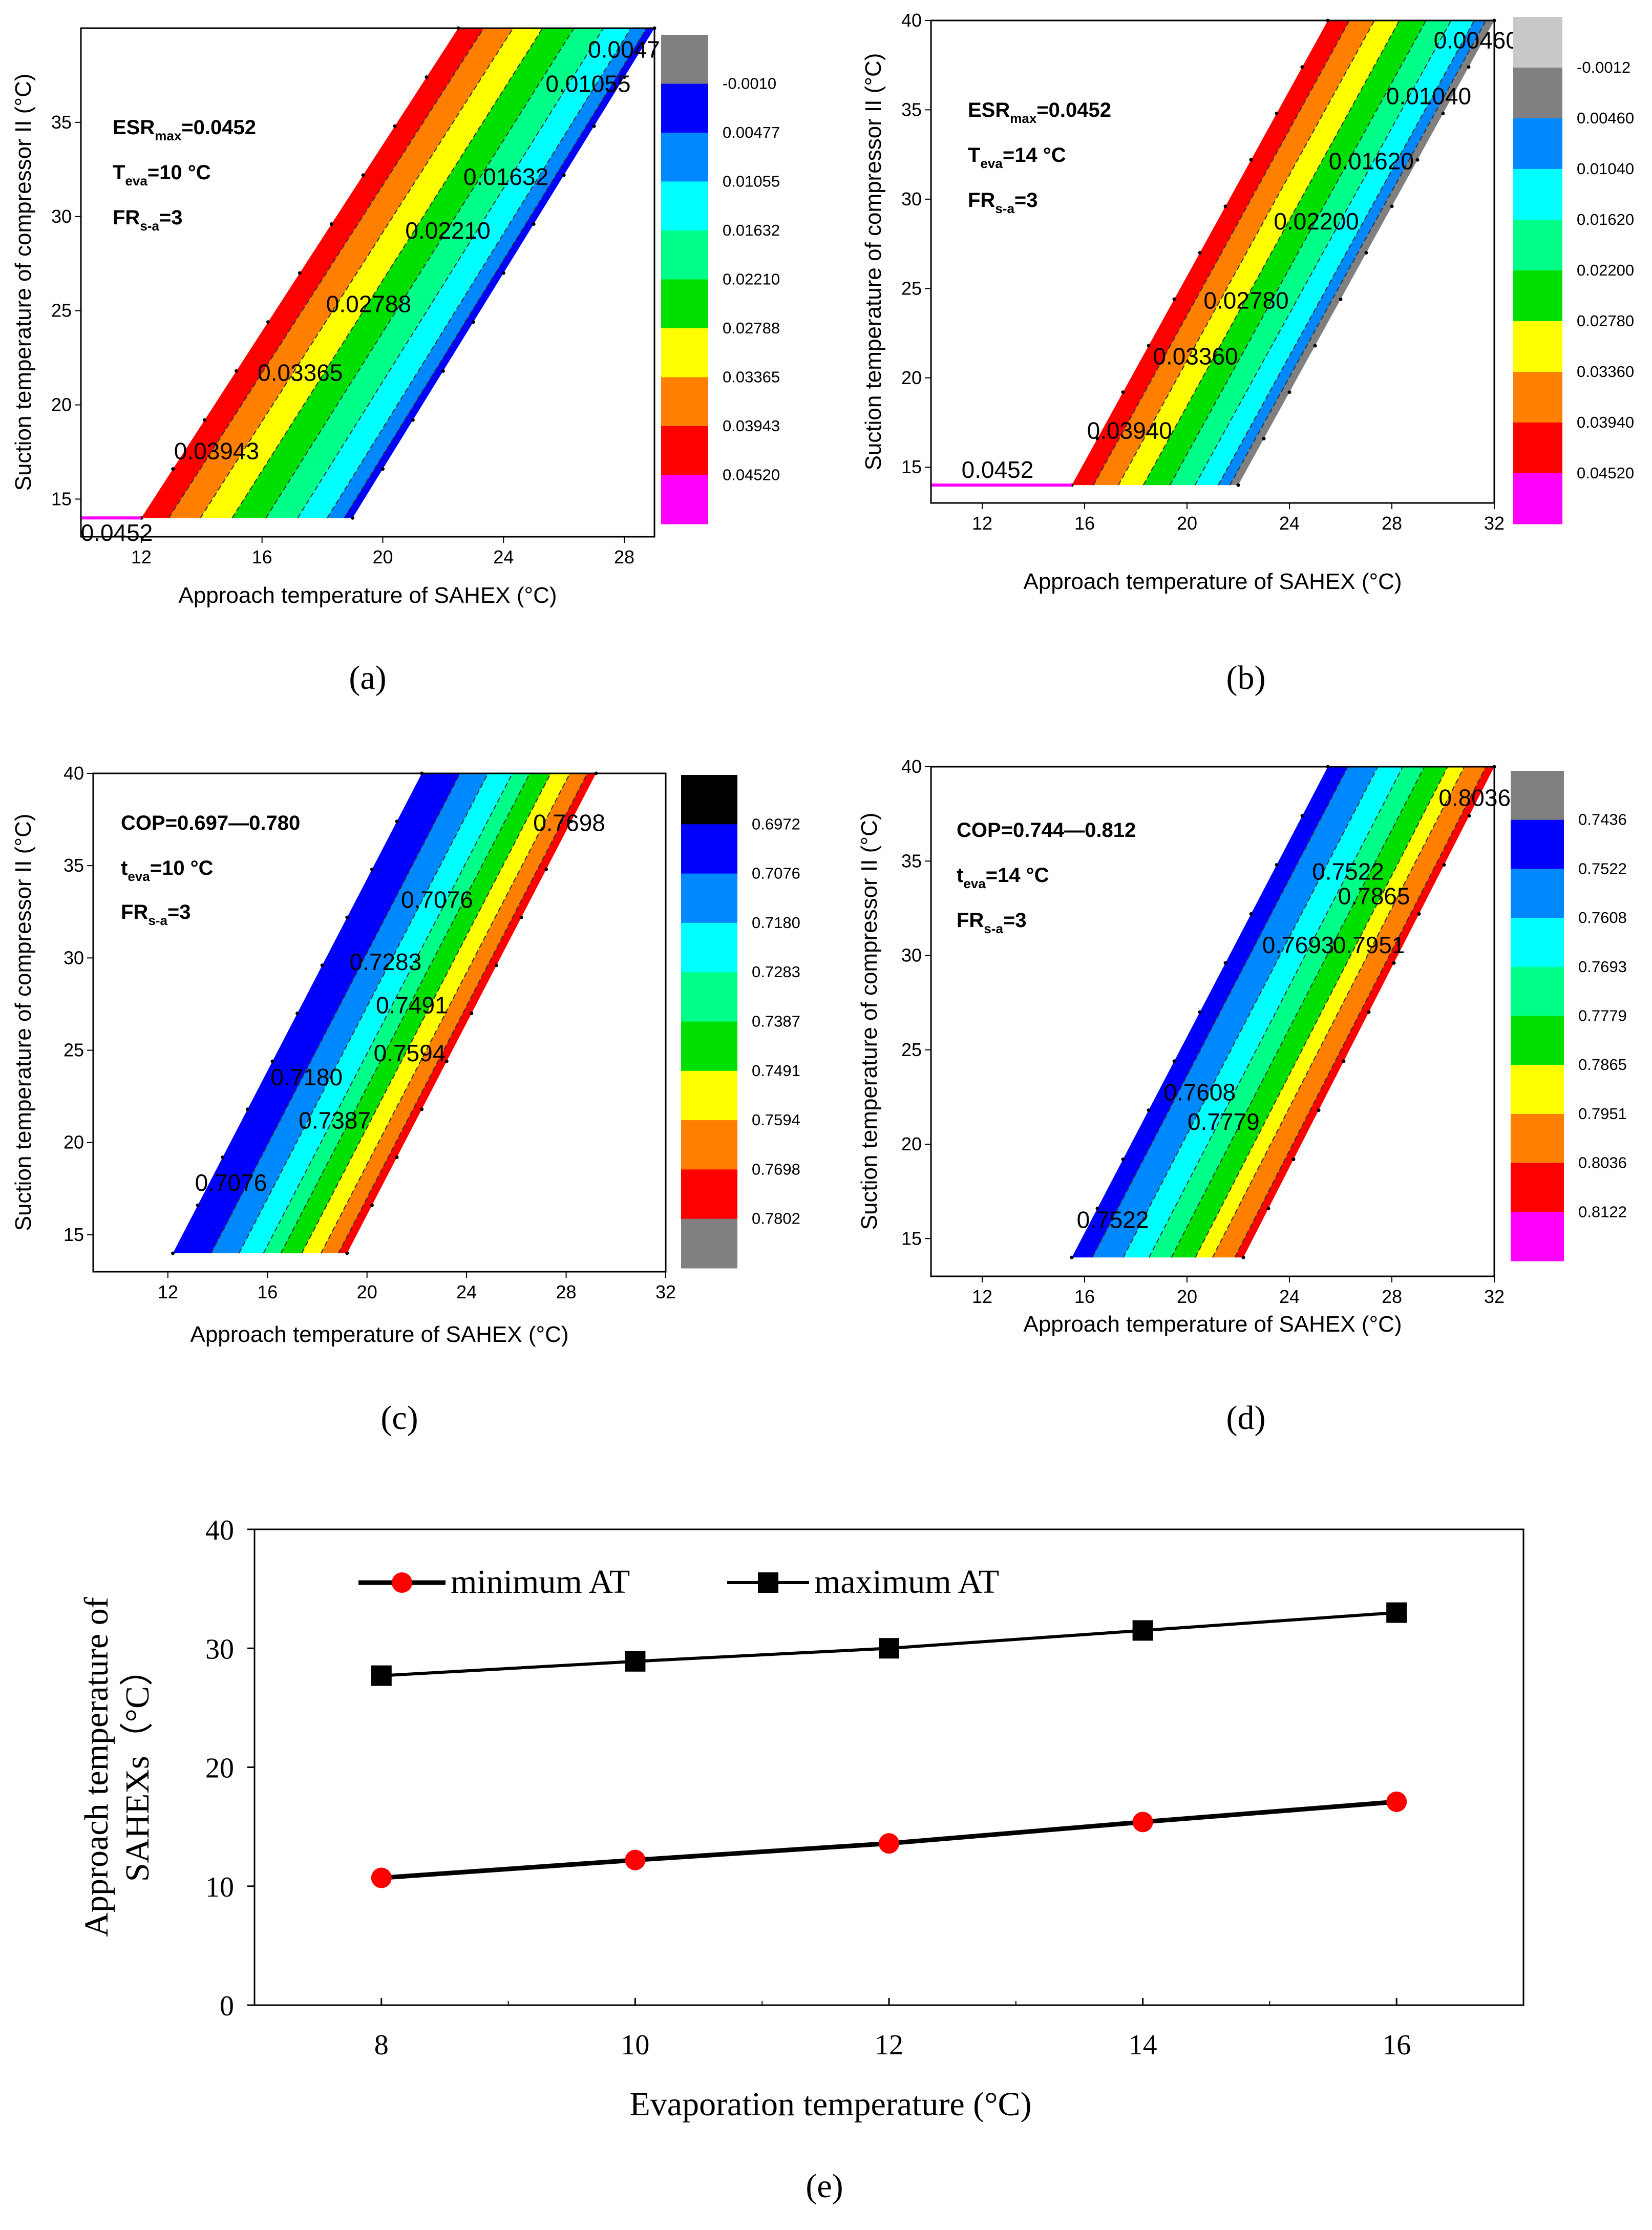 Image resolution: width=1652 pixels, height=2230 pixels. Describe the element at coordinates (385, 962) in the screenshot. I see `contour-label: 0.7283` at that location.